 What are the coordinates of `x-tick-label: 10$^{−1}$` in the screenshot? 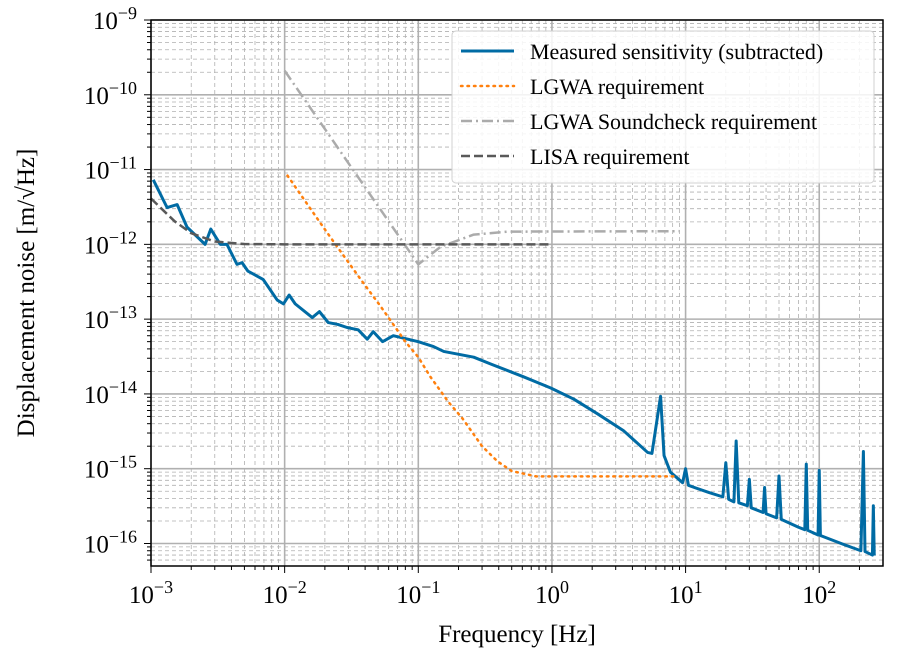 It's located at (418, 593).